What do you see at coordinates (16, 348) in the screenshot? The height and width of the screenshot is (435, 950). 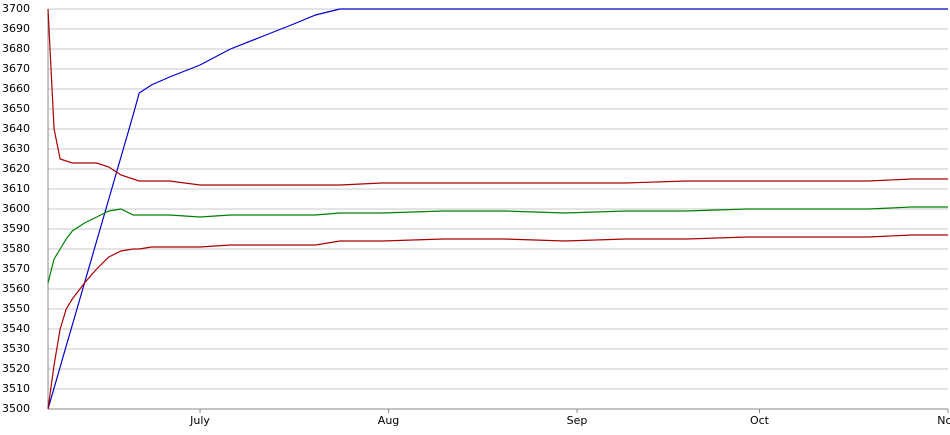 I see `y-tick-label: 3530` at bounding box center [16, 348].